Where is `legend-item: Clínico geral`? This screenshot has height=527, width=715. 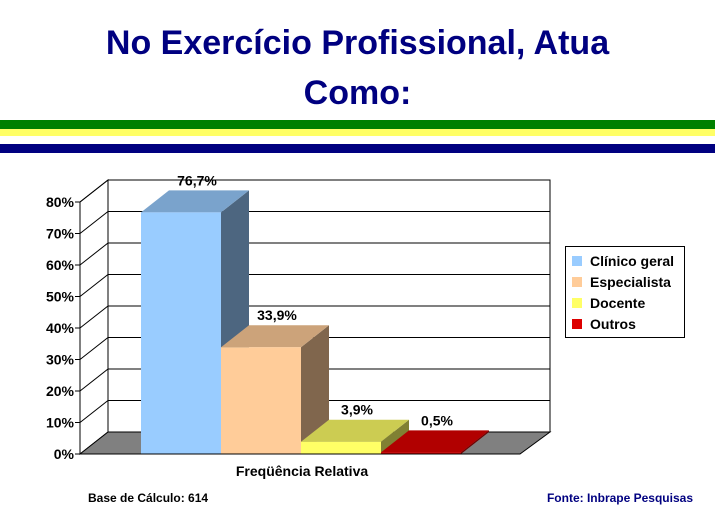
legend-item: Clínico geral is located at coordinates (625, 260).